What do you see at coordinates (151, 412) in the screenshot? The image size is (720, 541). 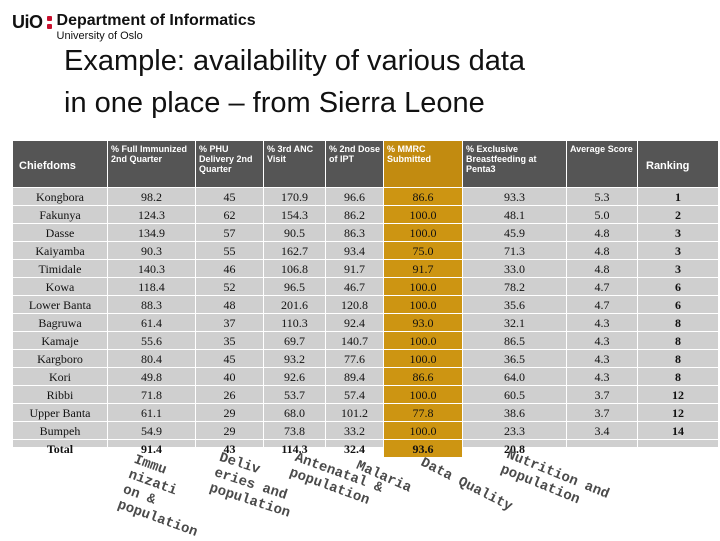 I see `cell-full-immunized: 61.1` at bounding box center [151, 412].